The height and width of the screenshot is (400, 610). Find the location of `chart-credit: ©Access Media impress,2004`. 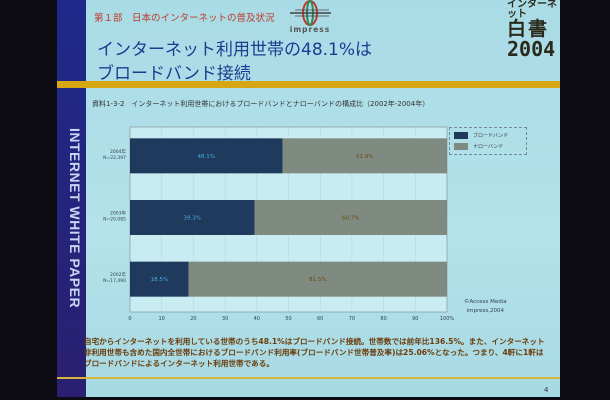

chart-credit: ©Access Media impress,2004 is located at coordinates (485, 307).